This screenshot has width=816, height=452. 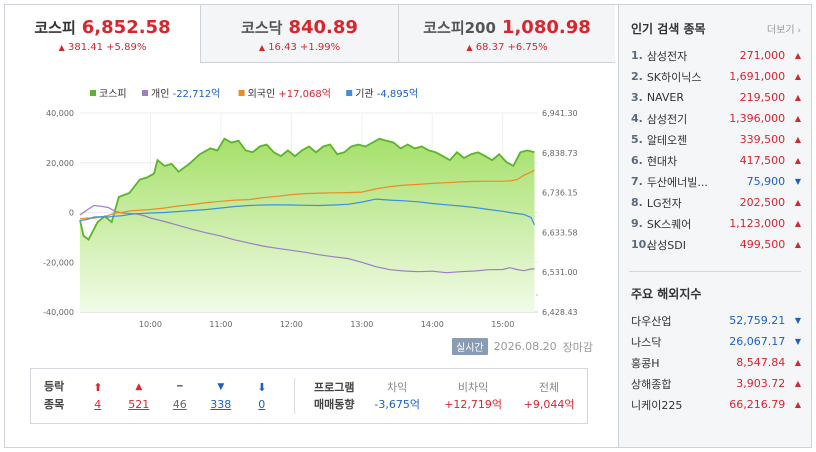 What do you see at coordinates (716, 181) in the screenshot?
I see `popular-stock-row: 7. 두산에너빌... 75,900 ▼` at bounding box center [716, 181].